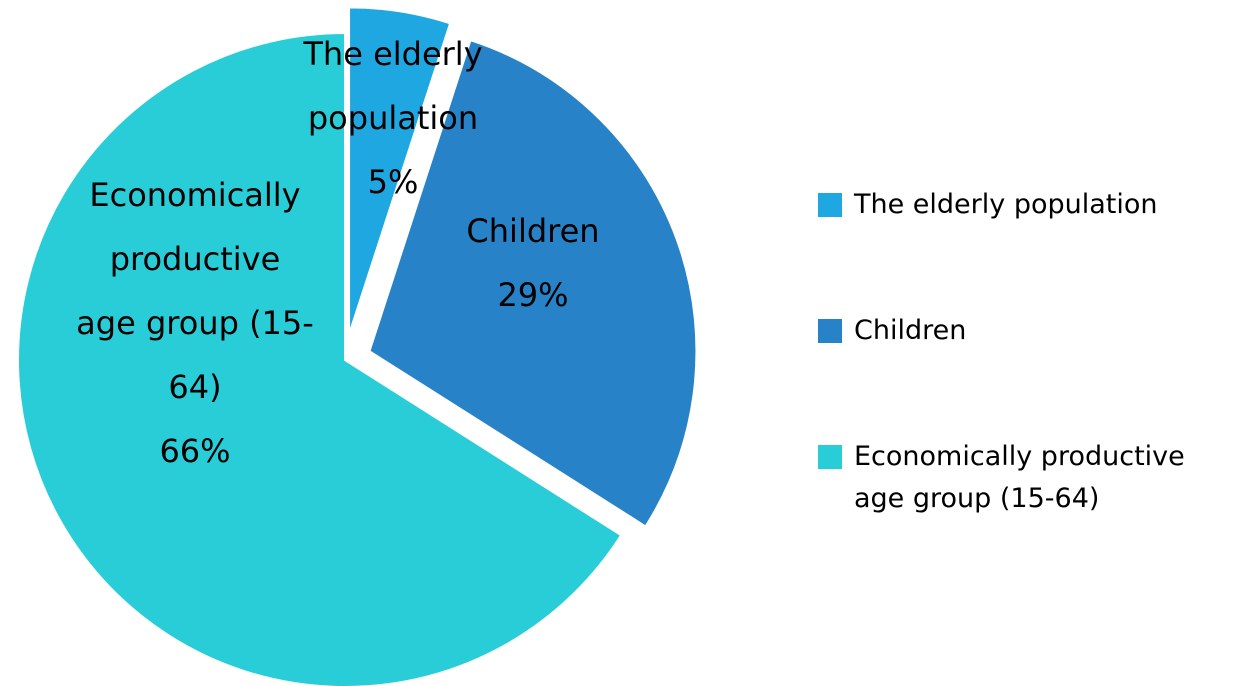  I want to click on pie-data-label-3-line-1: Economically, so click(194, 195).